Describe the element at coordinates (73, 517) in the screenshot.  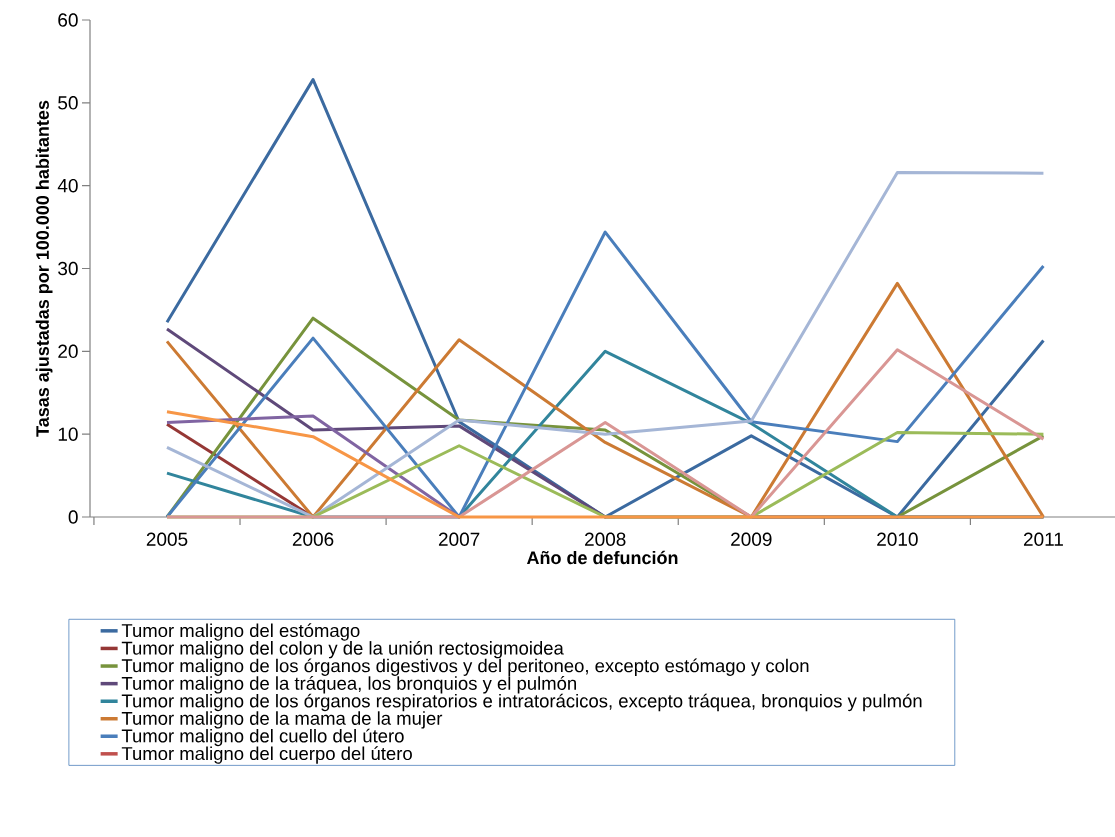
I see `y-tick-label: 0` at that location.